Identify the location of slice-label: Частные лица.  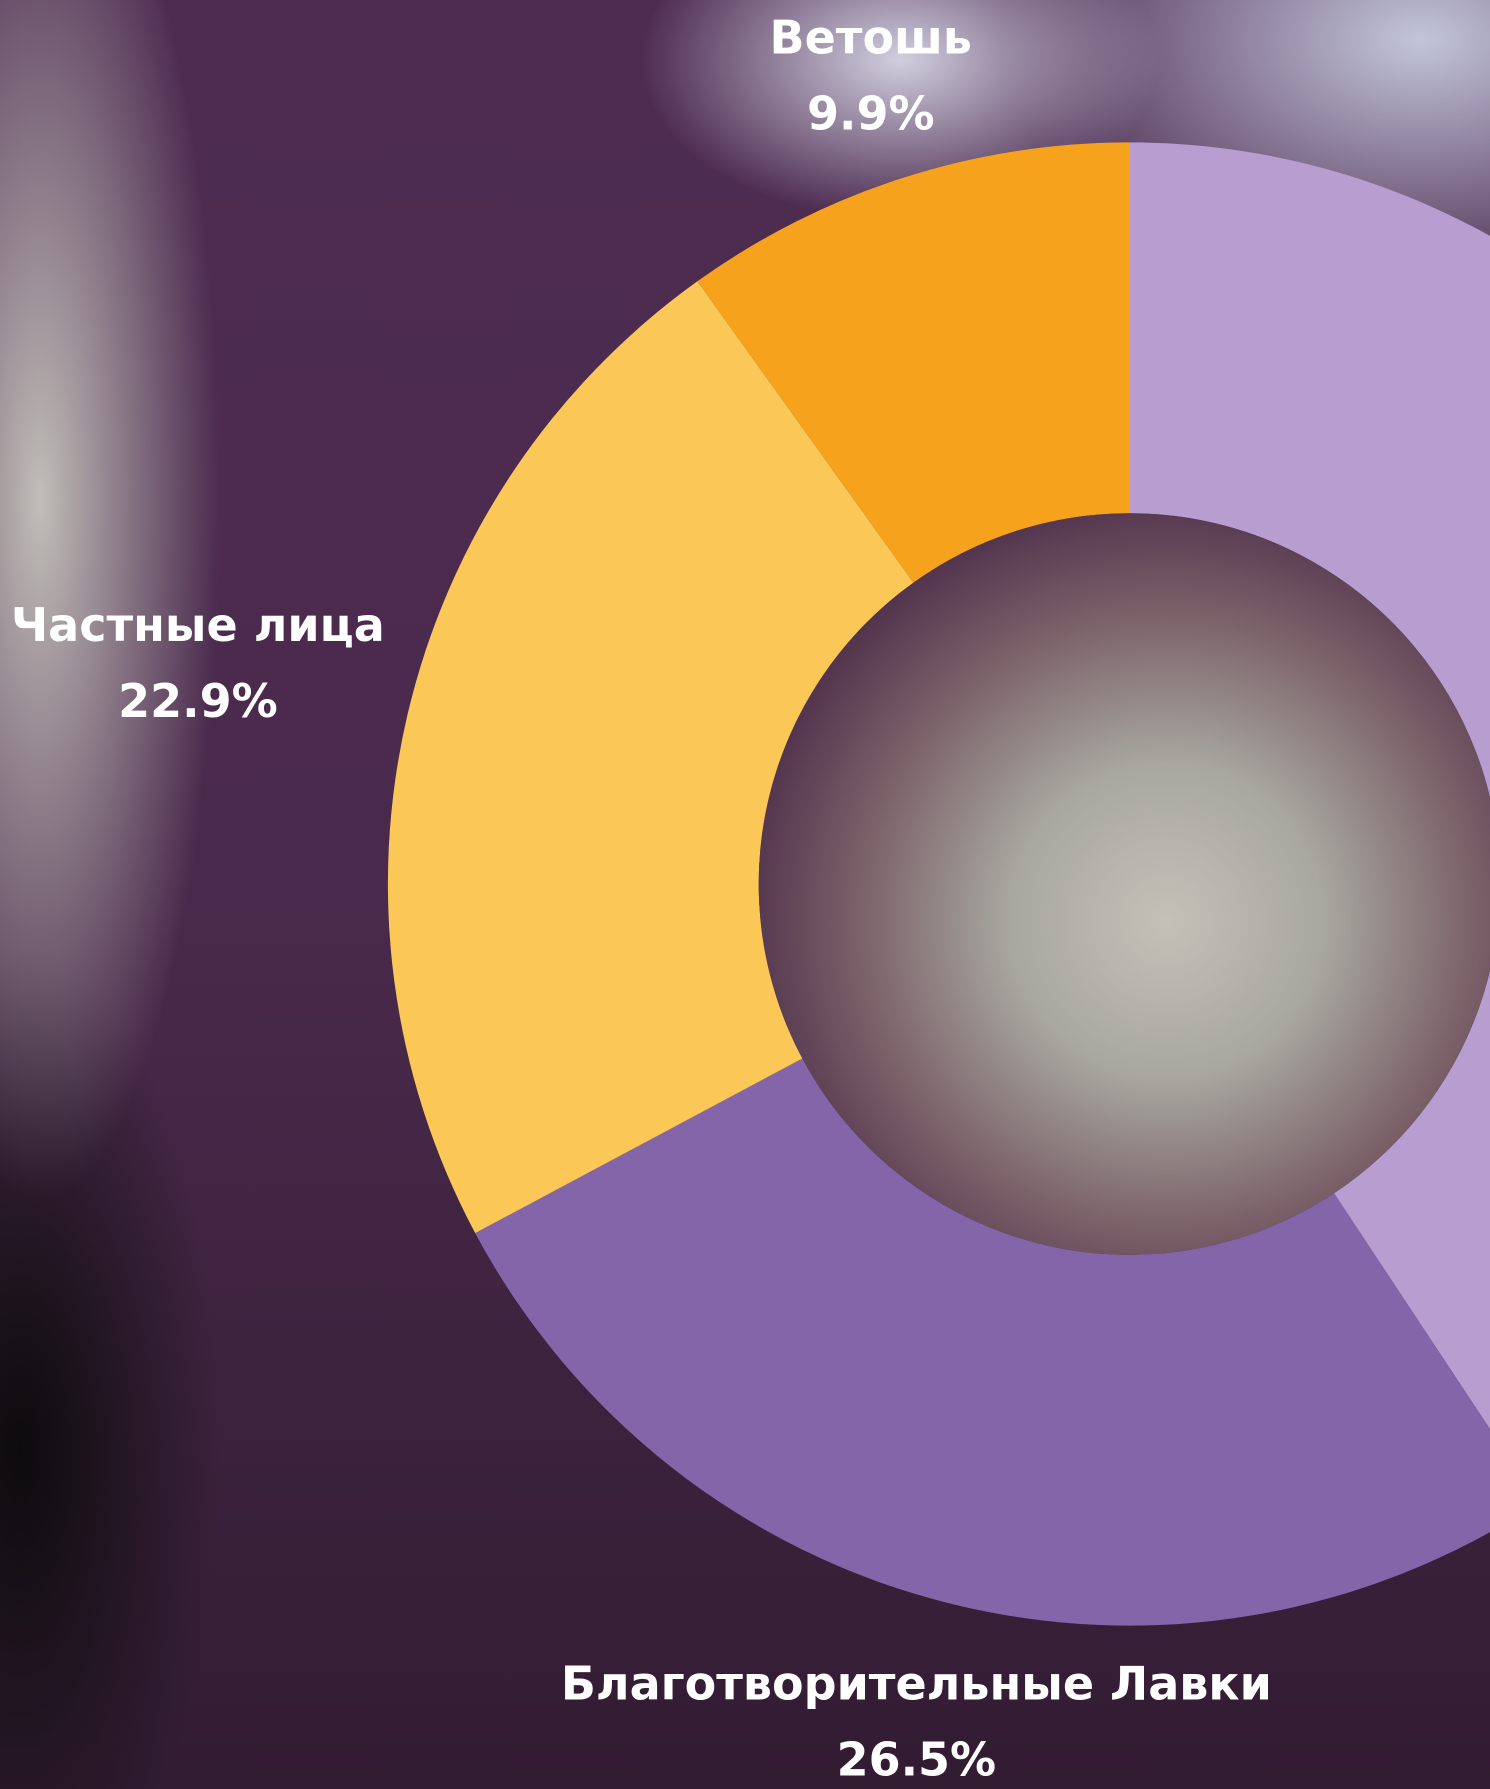
(198, 625).